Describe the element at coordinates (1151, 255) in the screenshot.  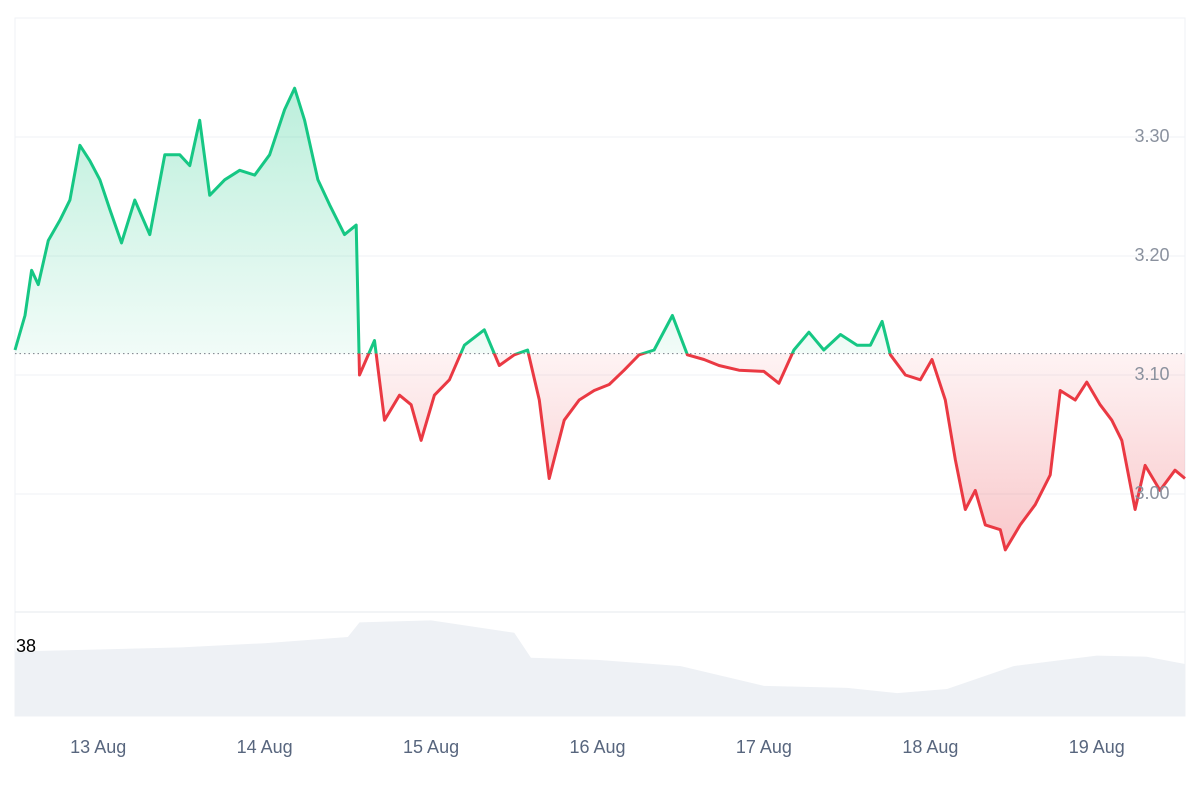
I see `y-tick-label: 3.20` at that location.